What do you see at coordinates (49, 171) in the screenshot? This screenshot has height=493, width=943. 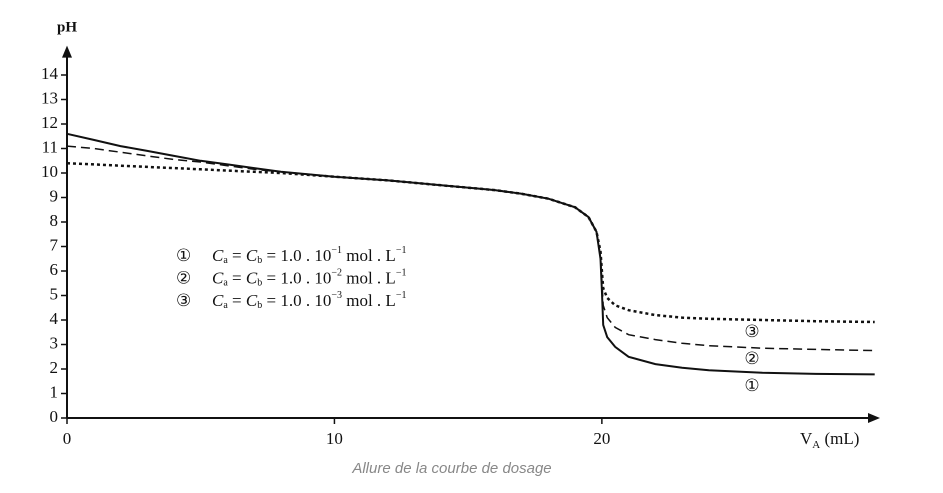 I see `y-tick-label: 10` at bounding box center [49, 171].